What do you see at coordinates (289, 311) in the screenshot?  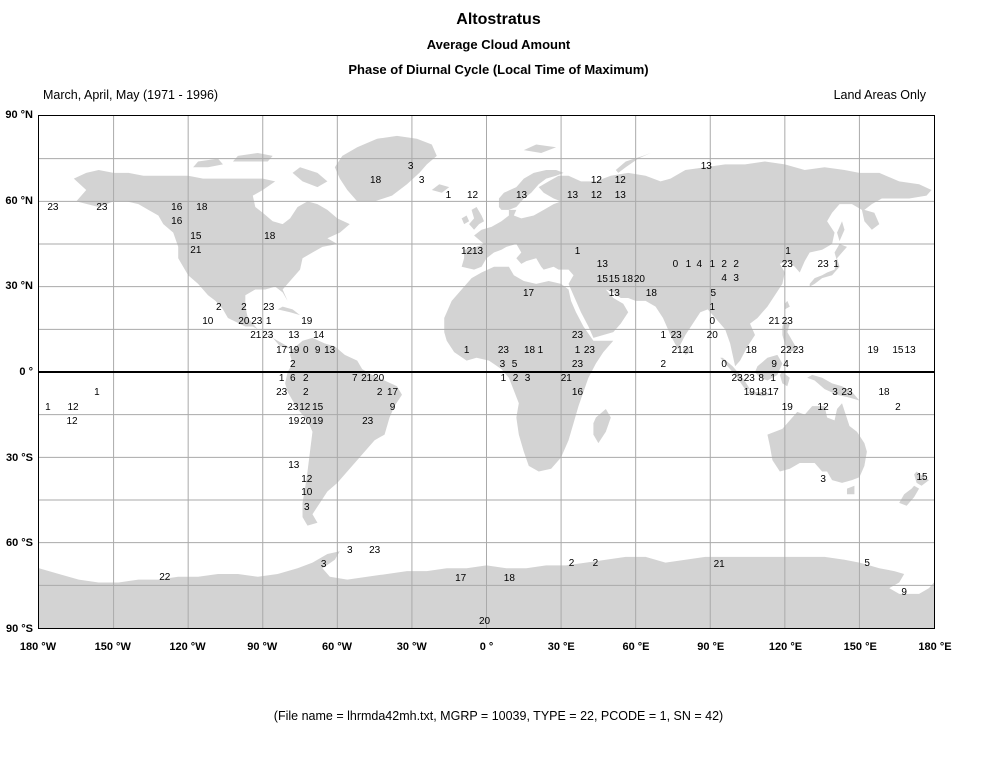 I see `landmass-cuba` at bounding box center [289, 311].